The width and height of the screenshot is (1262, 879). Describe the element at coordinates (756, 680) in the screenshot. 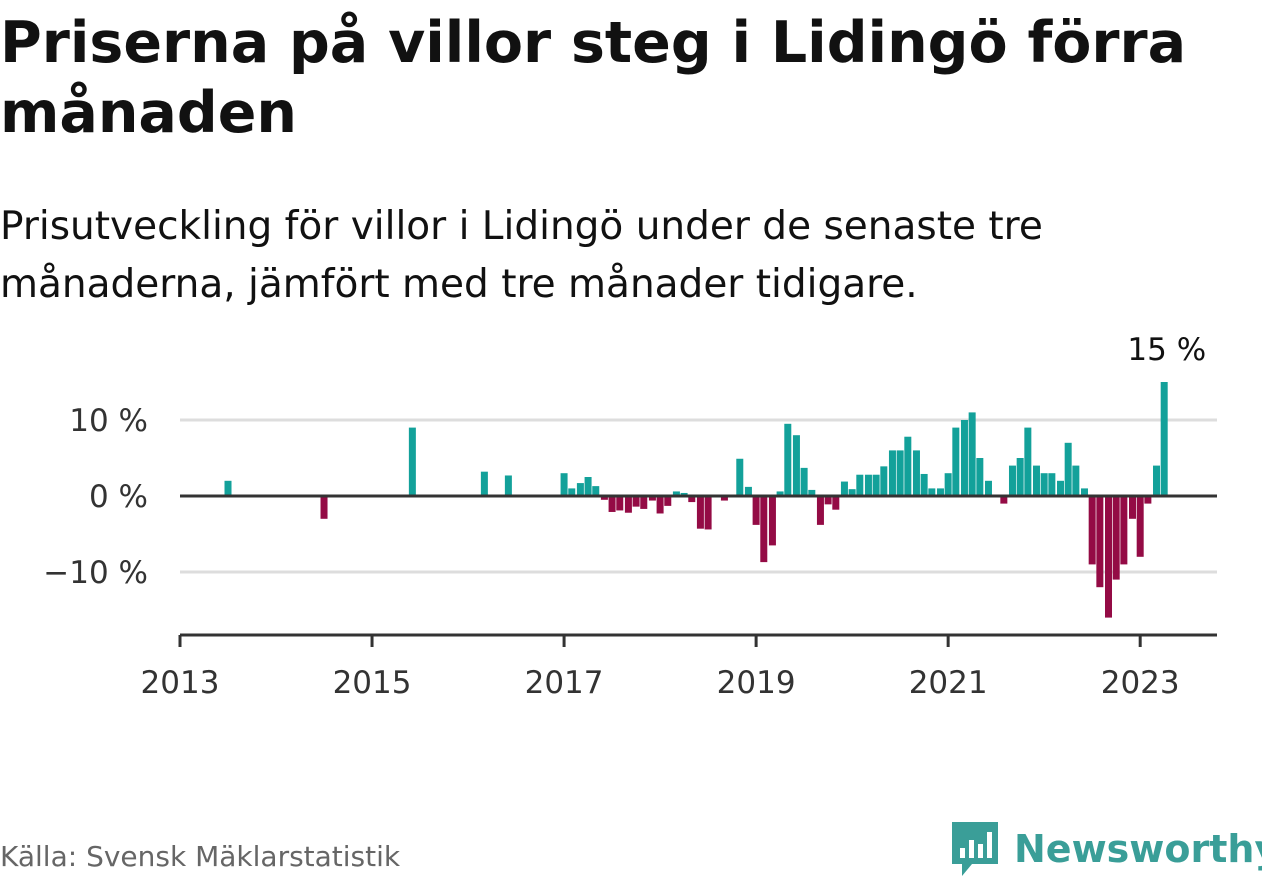

I see `x-tick-label: 2019` at that location.